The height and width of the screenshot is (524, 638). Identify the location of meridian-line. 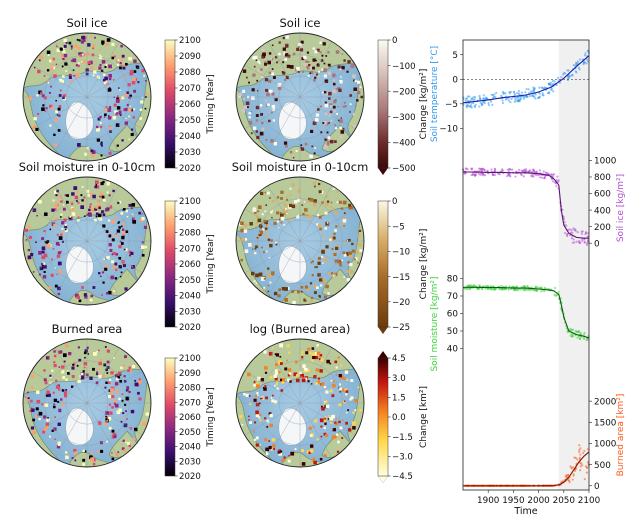
(300, 97).